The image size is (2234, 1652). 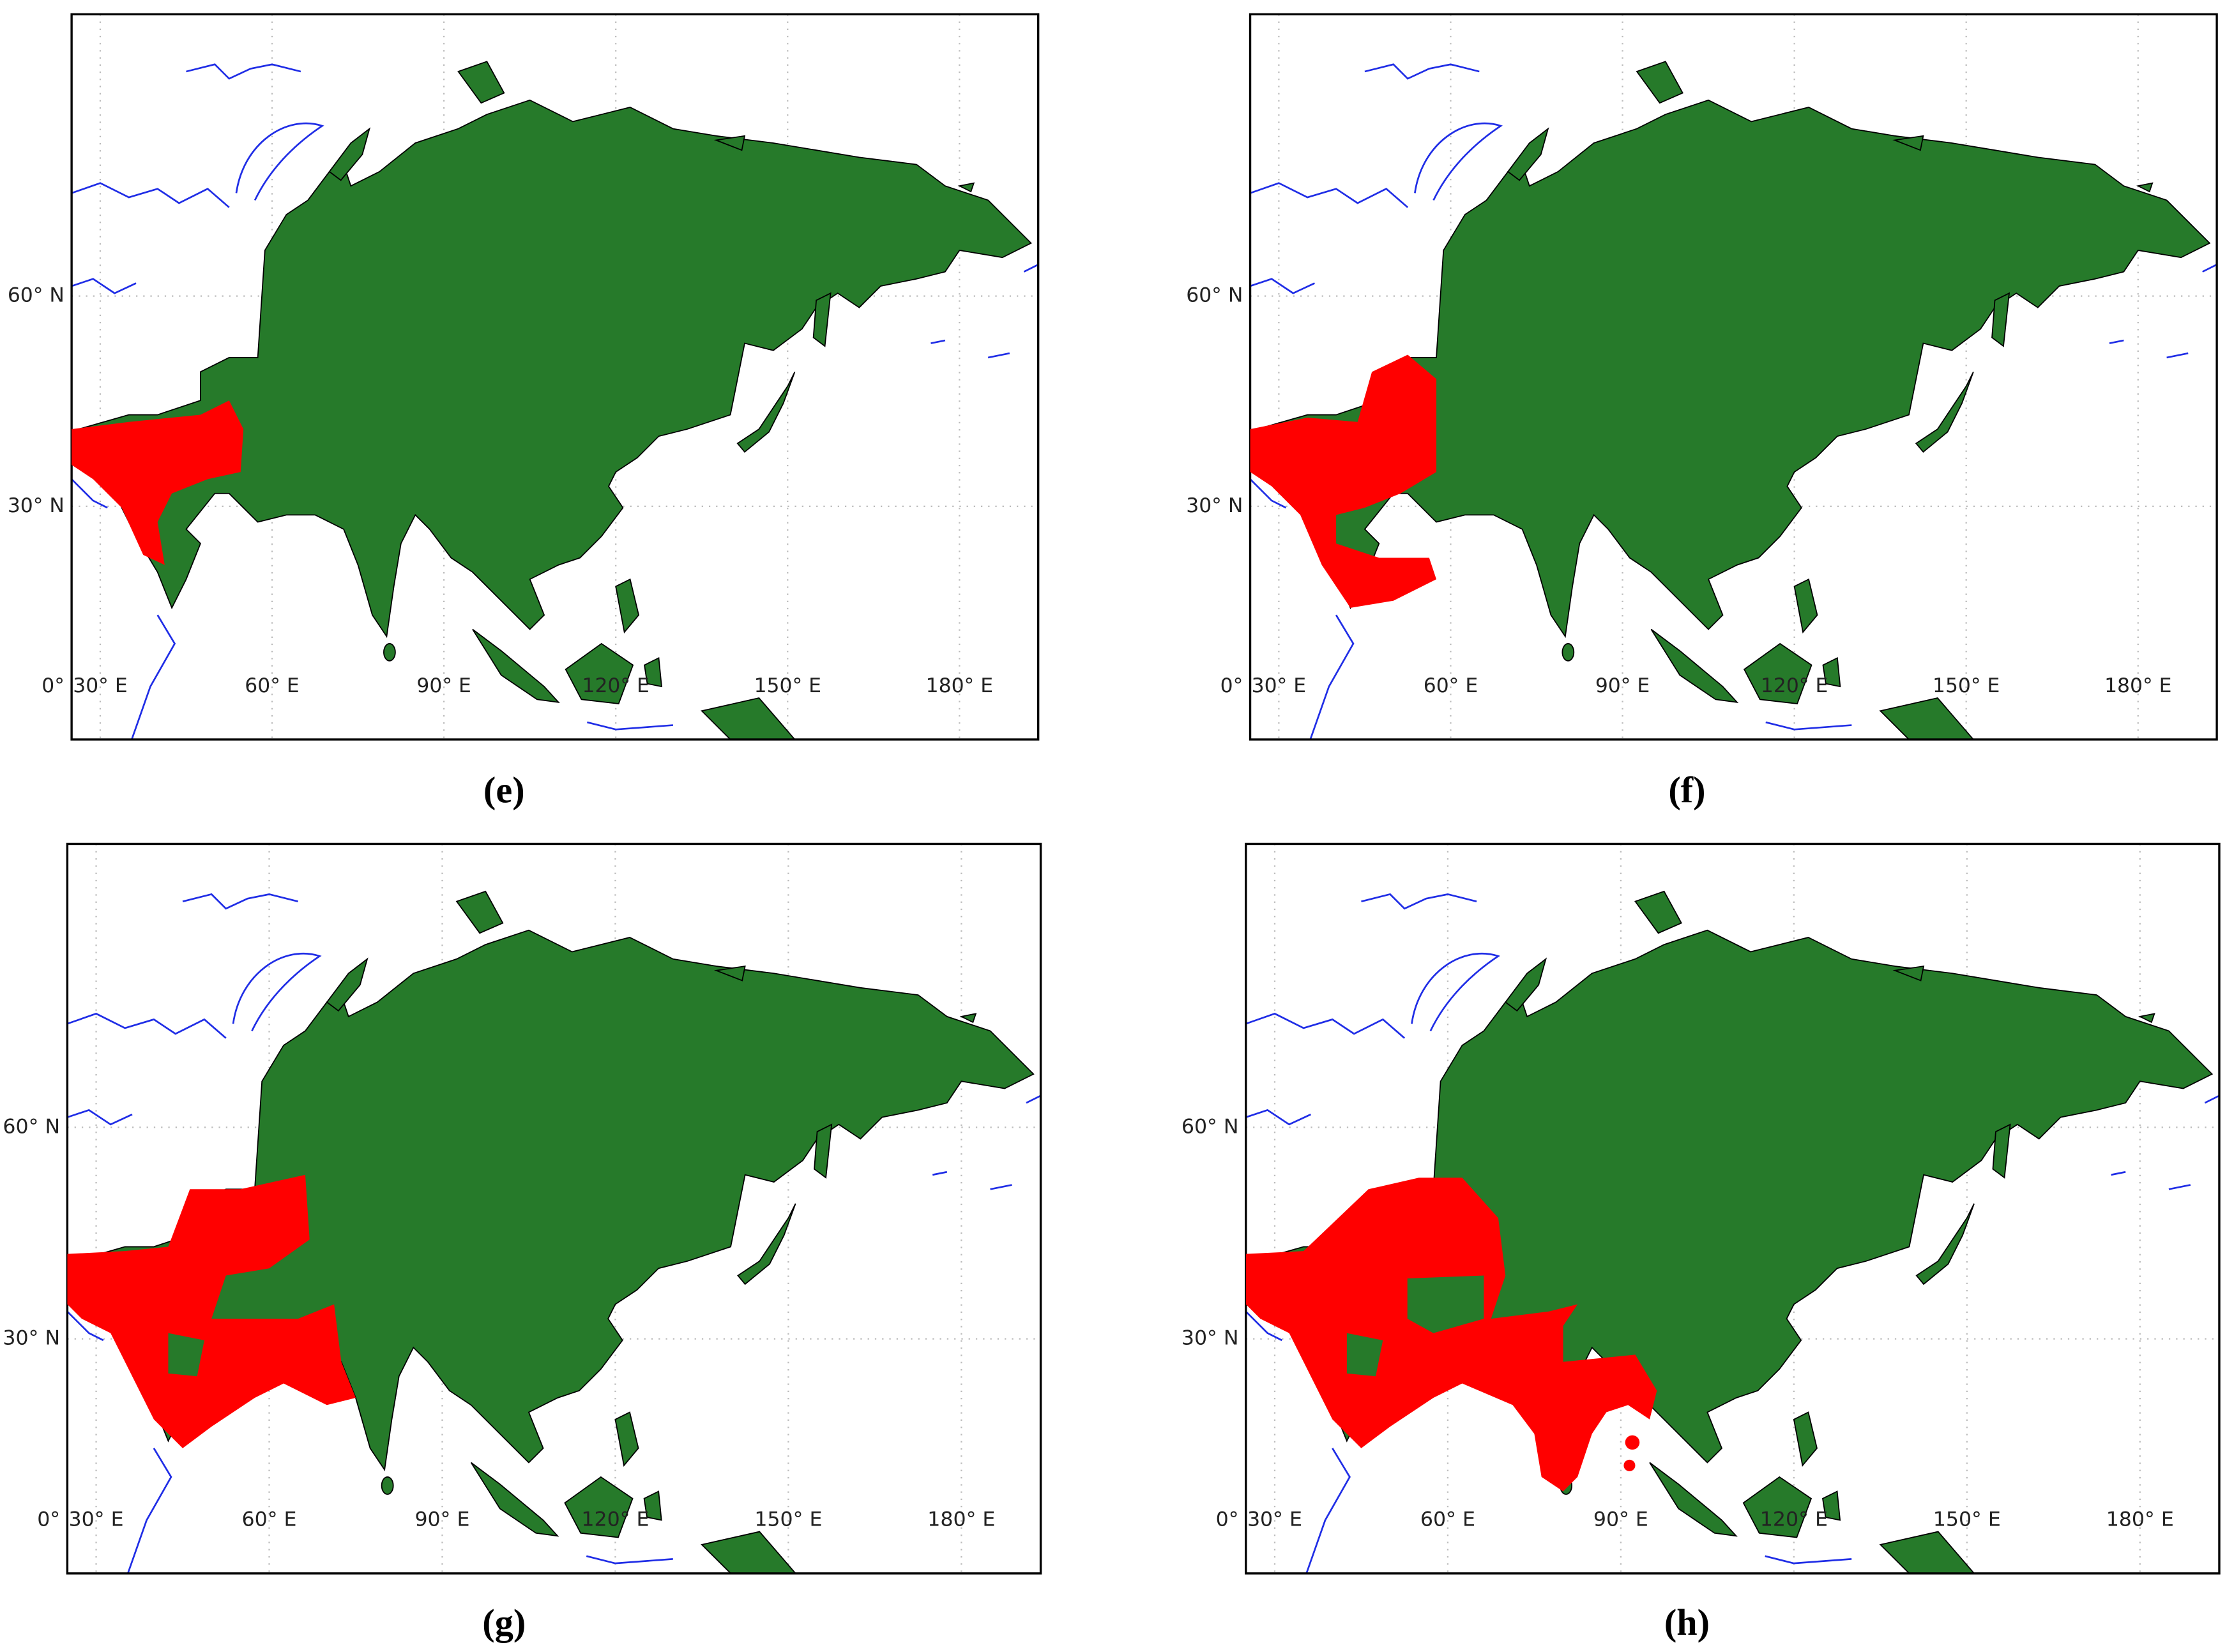 I want to click on panel-caption: (e), so click(x=504, y=790).